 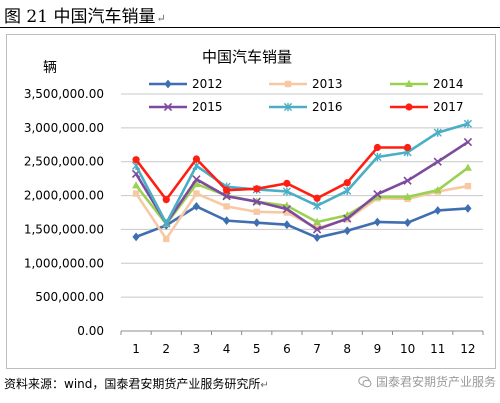 What do you see at coordinates (197, 349) in the screenshot?
I see `x-tick-label: 3` at bounding box center [197, 349].